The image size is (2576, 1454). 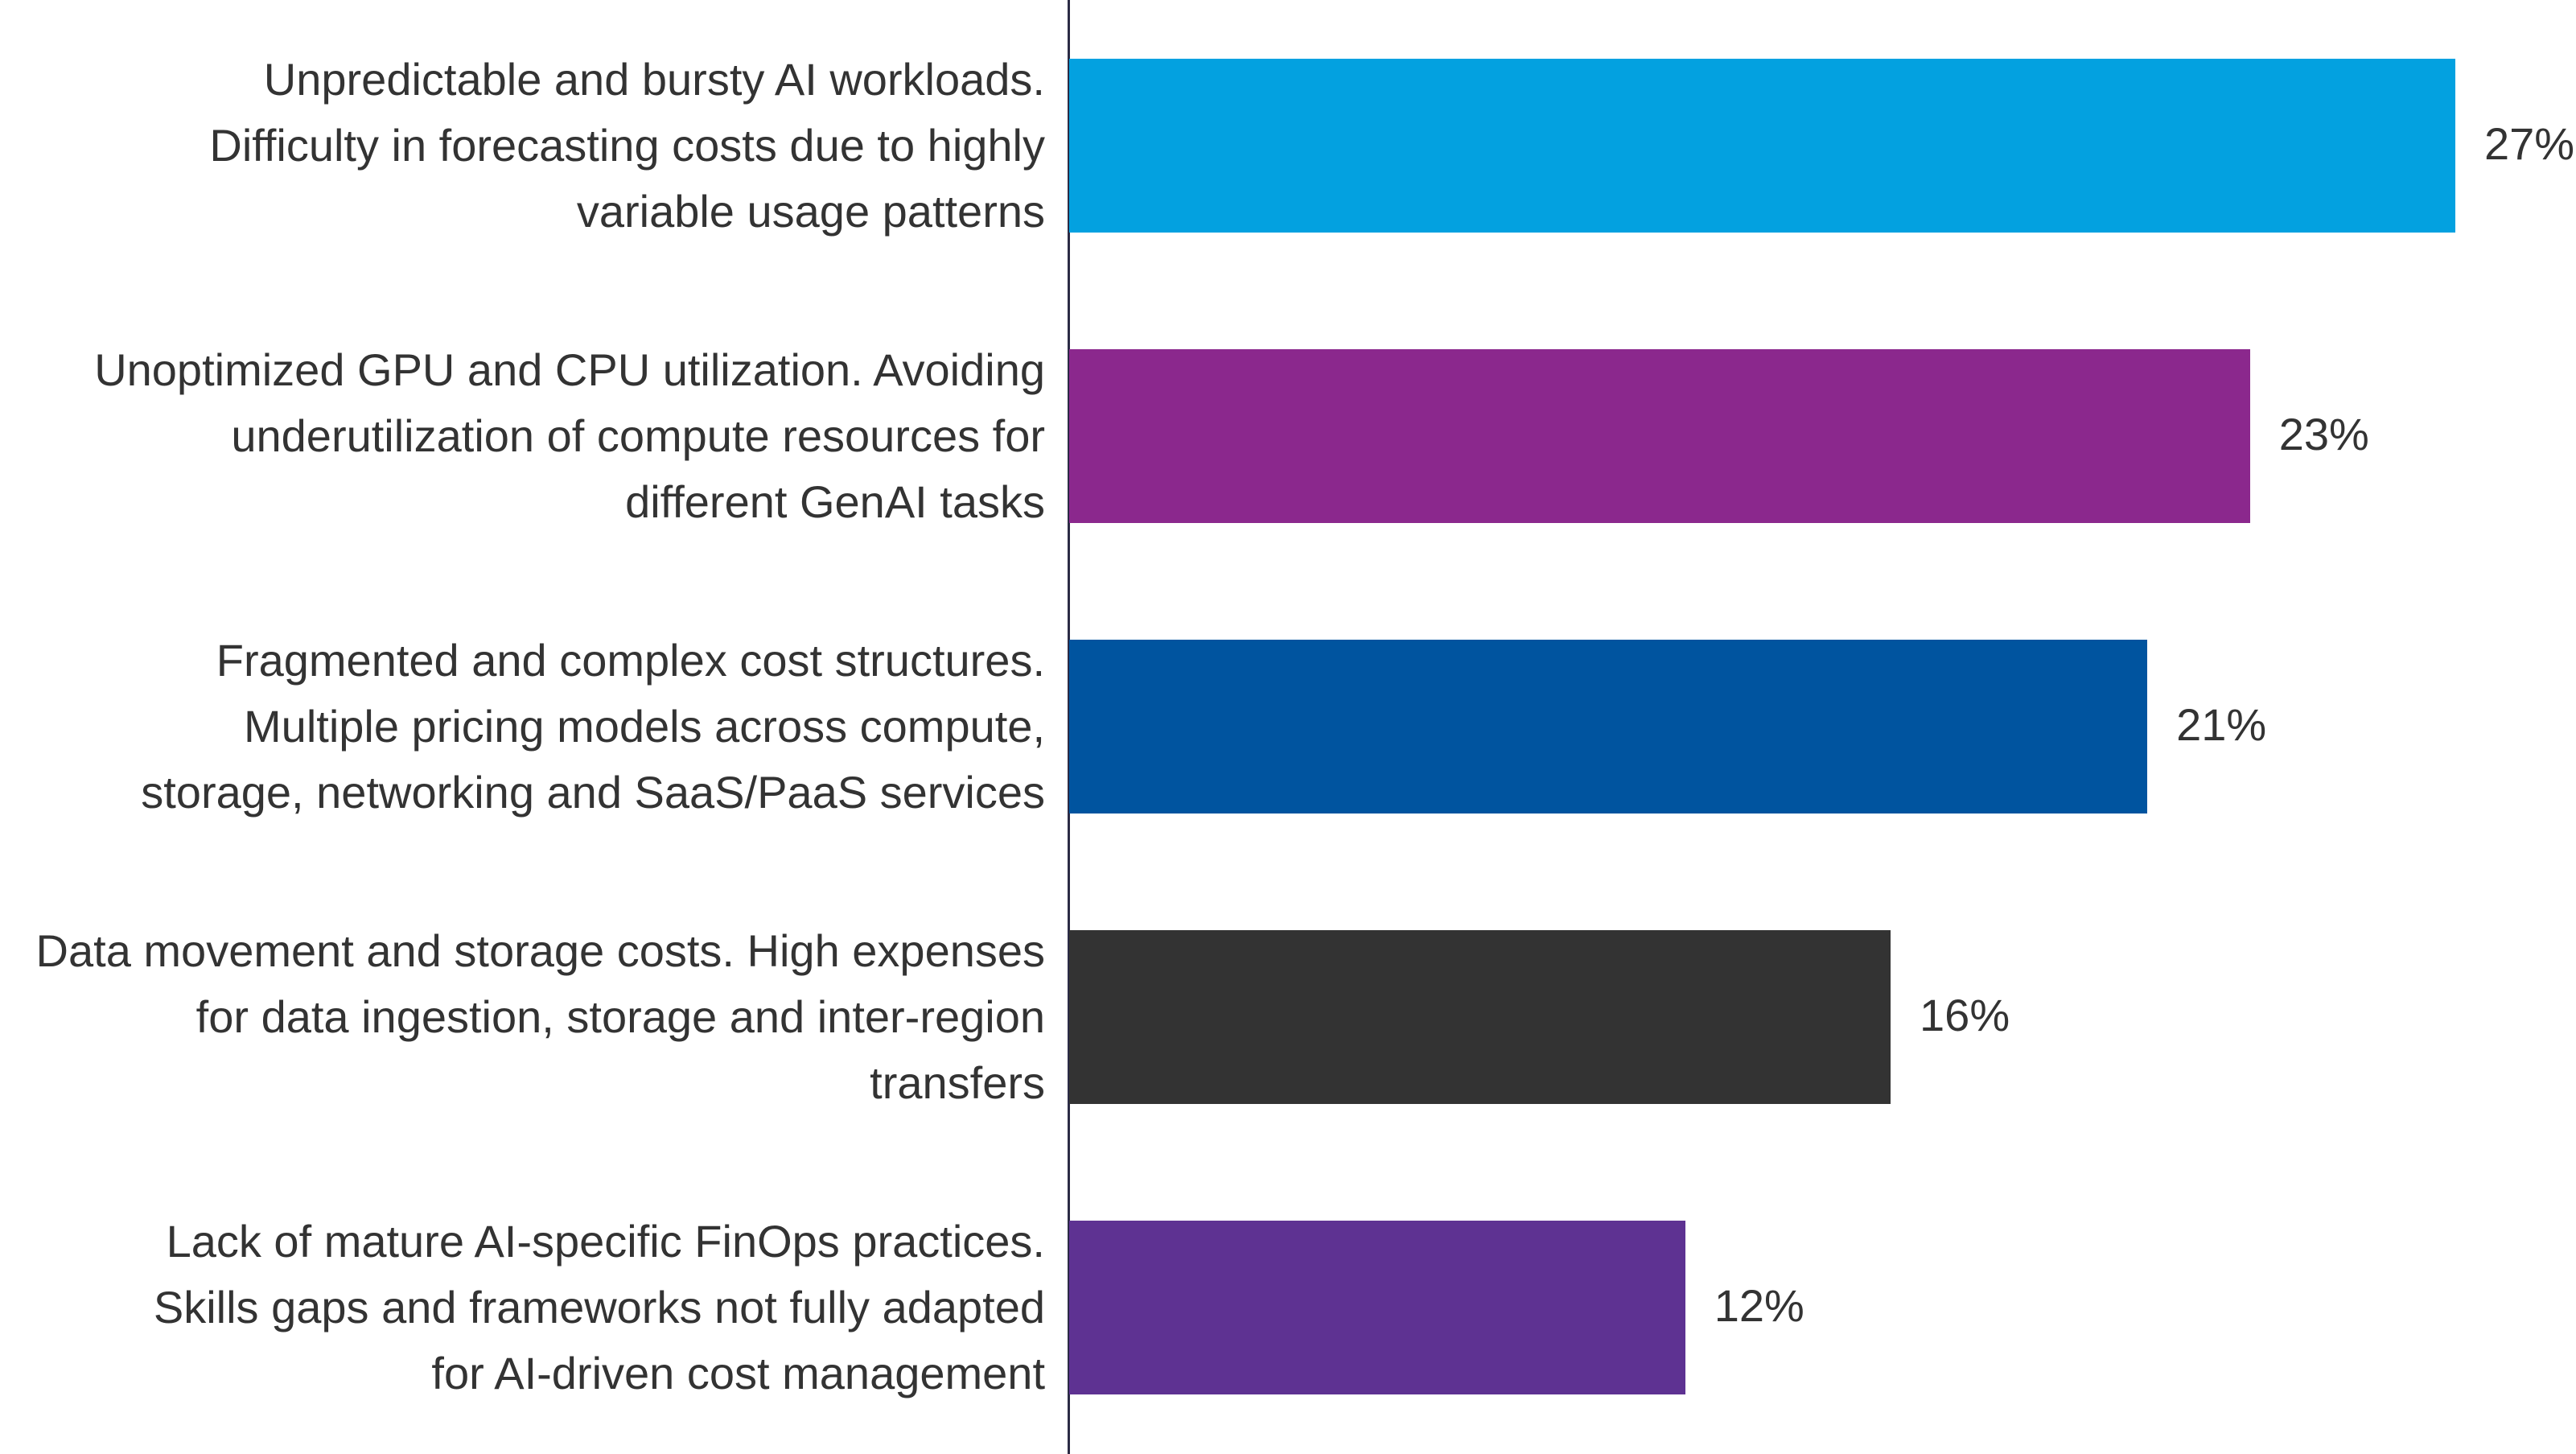 What do you see at coordinates (2221, 724) in the screenshot?
I see `value-label: 21%` at bounding box center [2221, 724].